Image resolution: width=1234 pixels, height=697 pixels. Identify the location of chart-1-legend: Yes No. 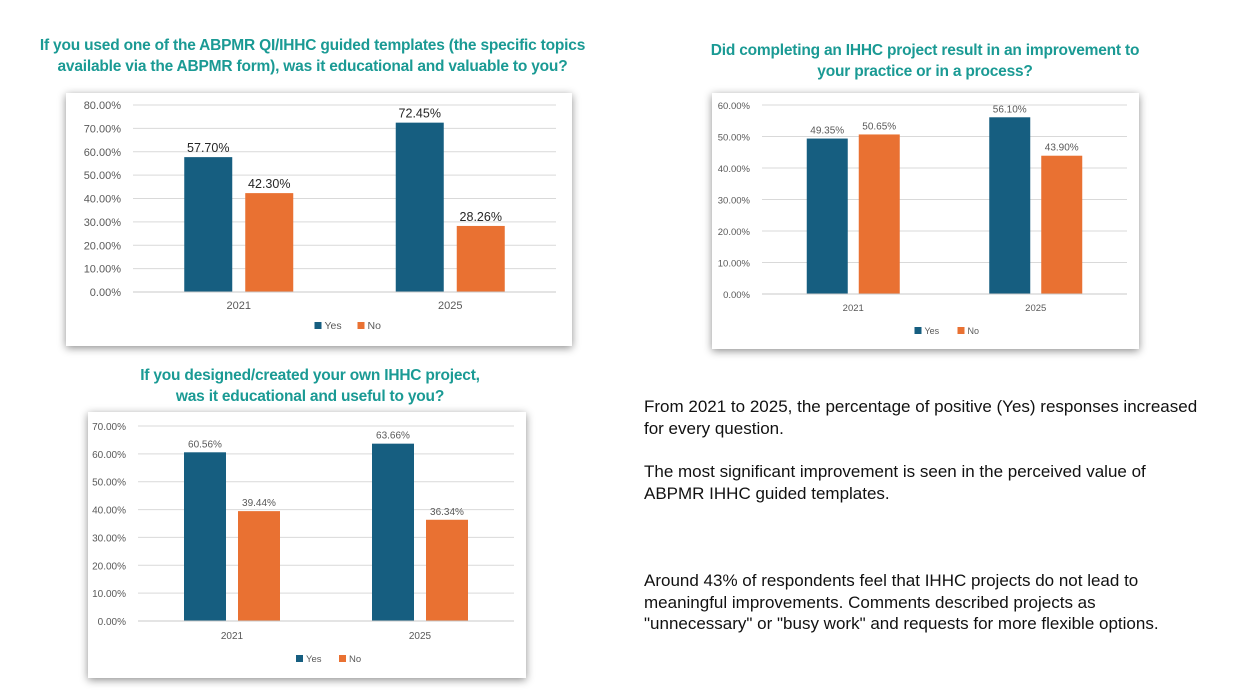
(348, 326).